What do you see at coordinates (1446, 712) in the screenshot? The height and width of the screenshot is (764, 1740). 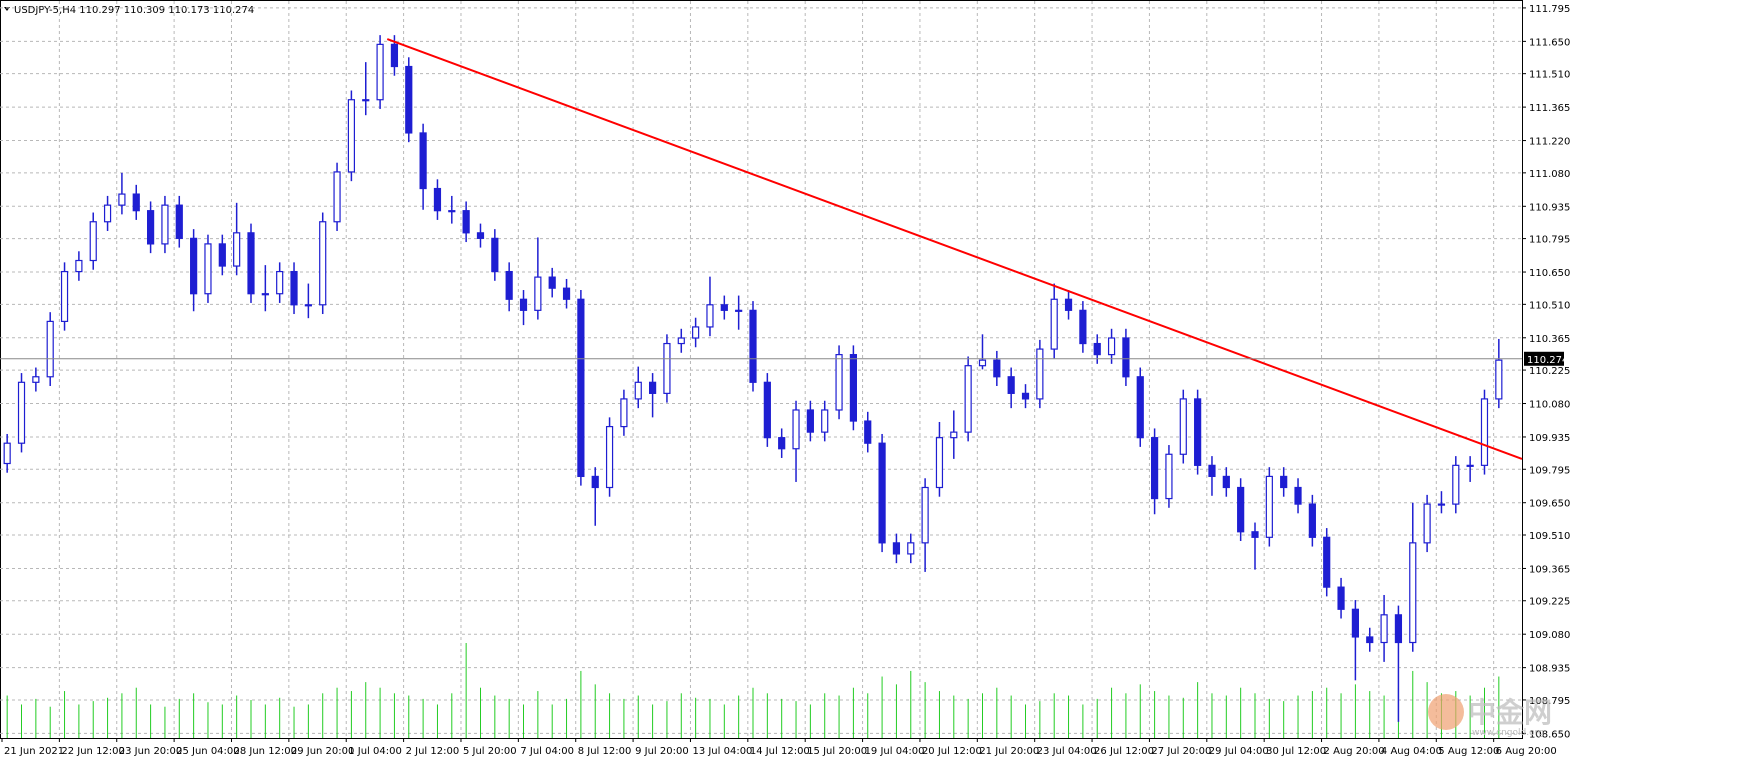 I see `watermark-logo` at bounding box center [1446, 712].